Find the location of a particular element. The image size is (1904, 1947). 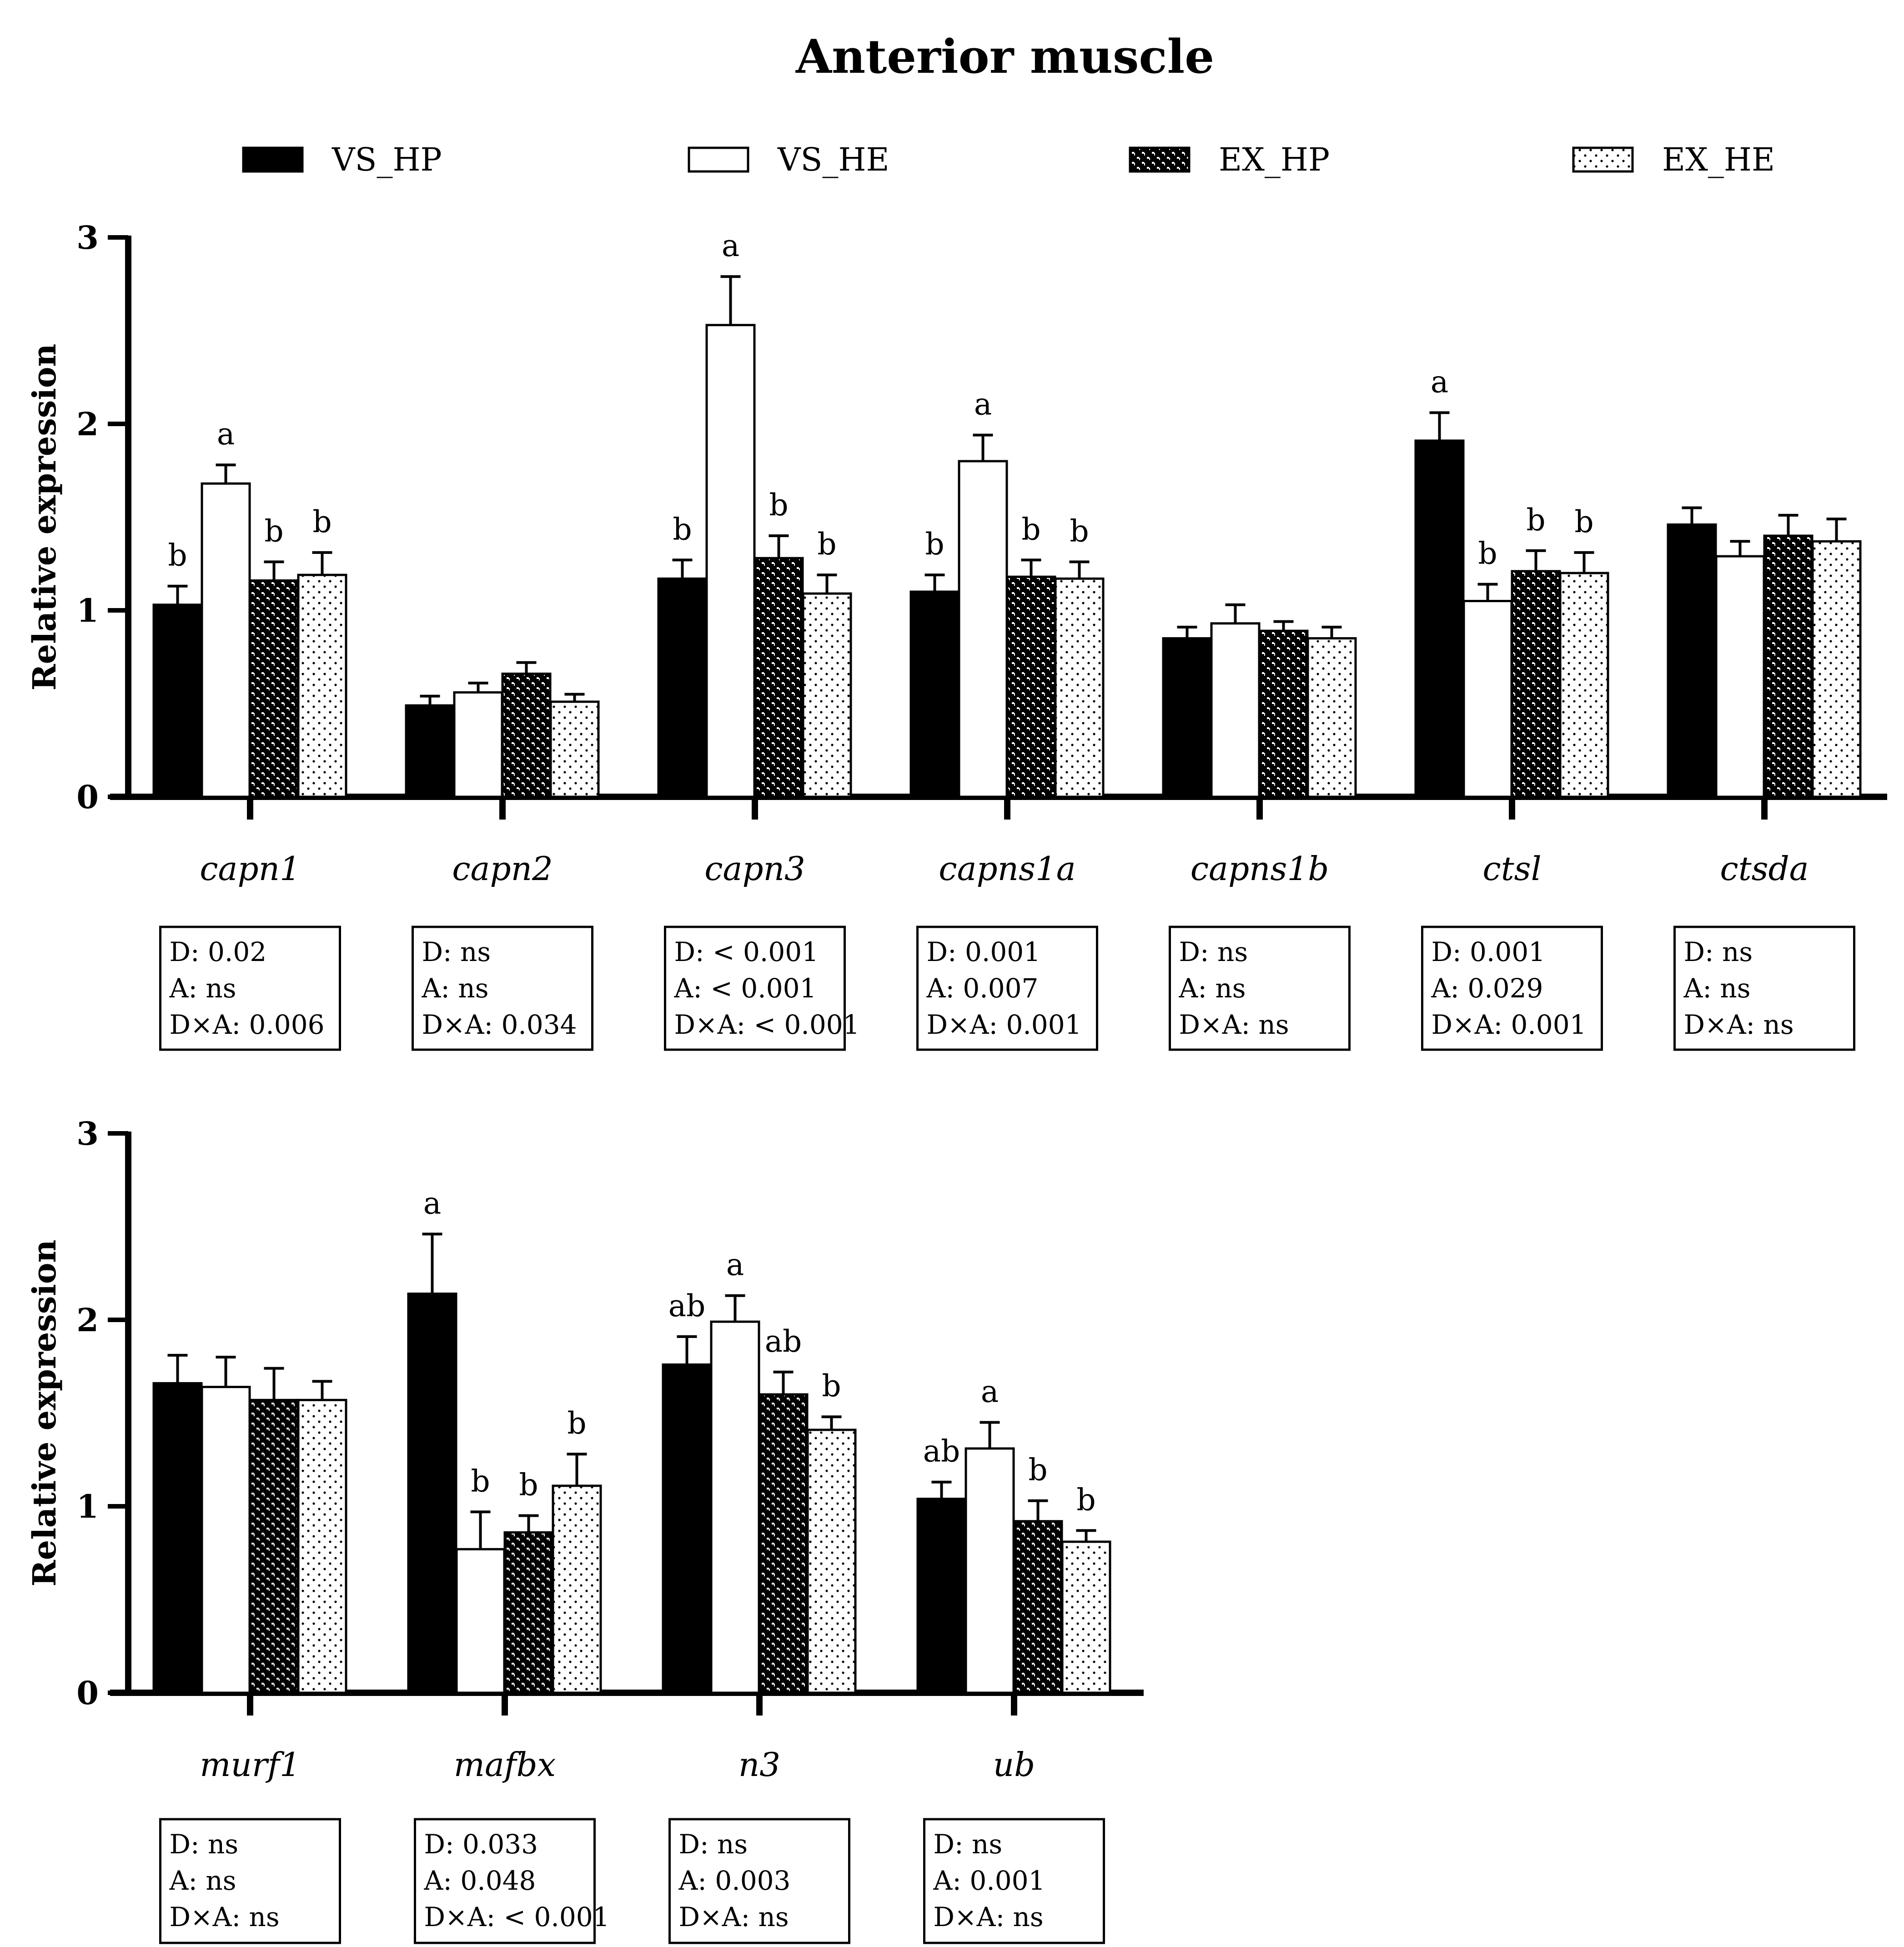

y-tick-label: 1 is located at coordinates (87, 610).